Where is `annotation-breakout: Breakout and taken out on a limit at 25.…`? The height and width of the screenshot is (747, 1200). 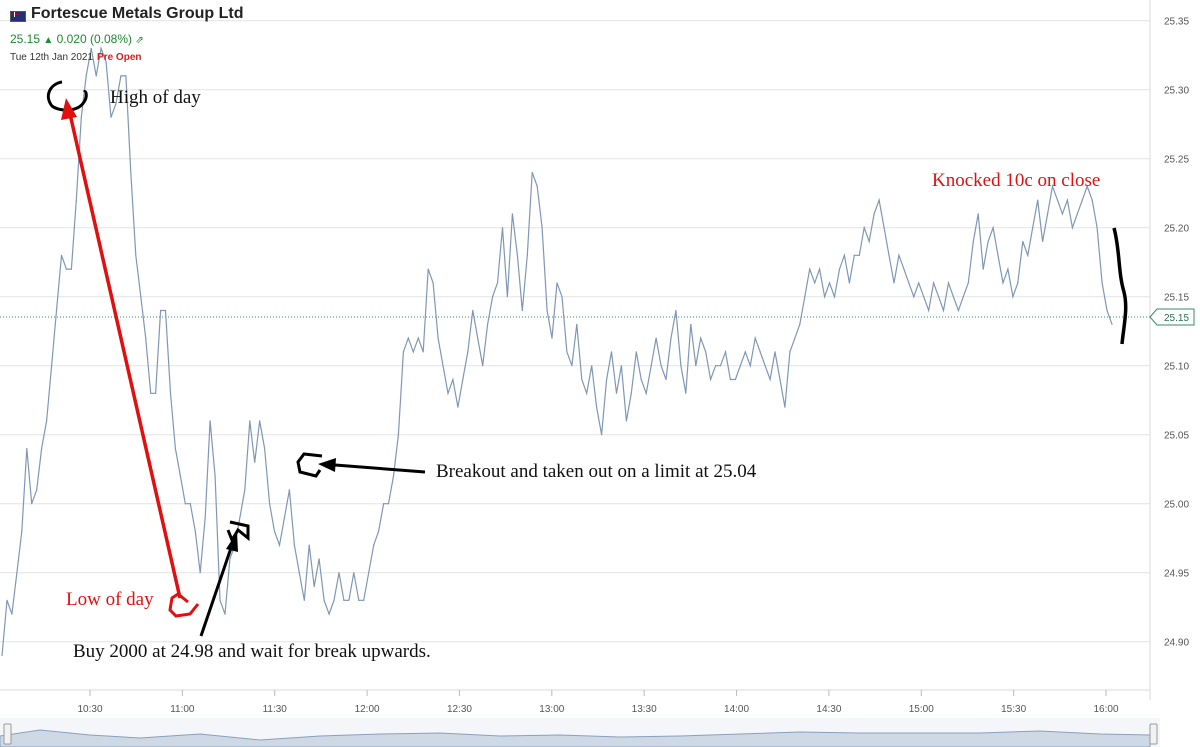 annotation-breakout: Breakout and taken out on a limit at 25.… is located at coordinates (596, 471).